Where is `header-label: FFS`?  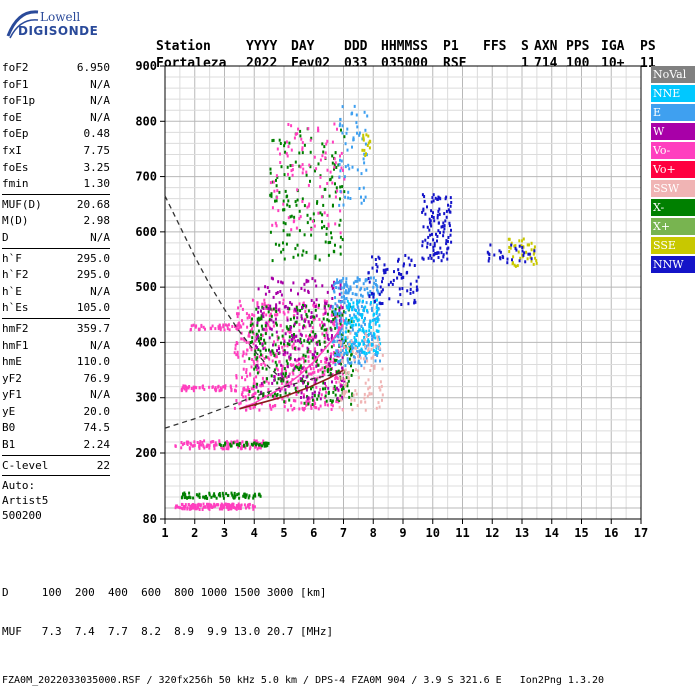
header-label: FFS is located at coordinates (495, 46).